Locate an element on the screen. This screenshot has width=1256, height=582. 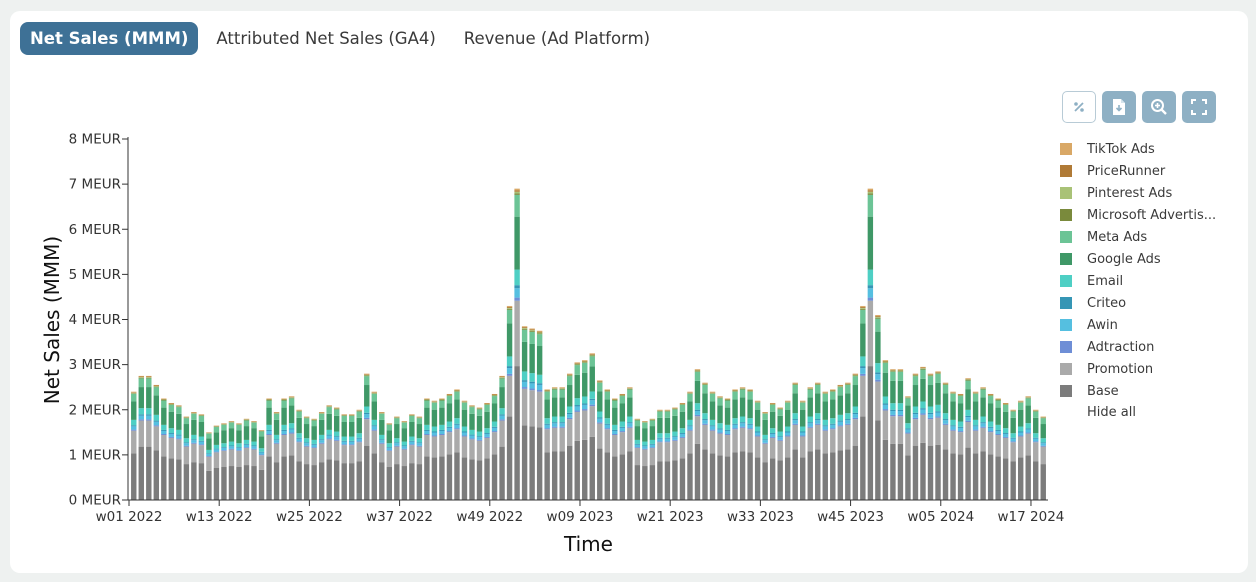
legend-item-email: Email is located at coordinates (1138, 281).